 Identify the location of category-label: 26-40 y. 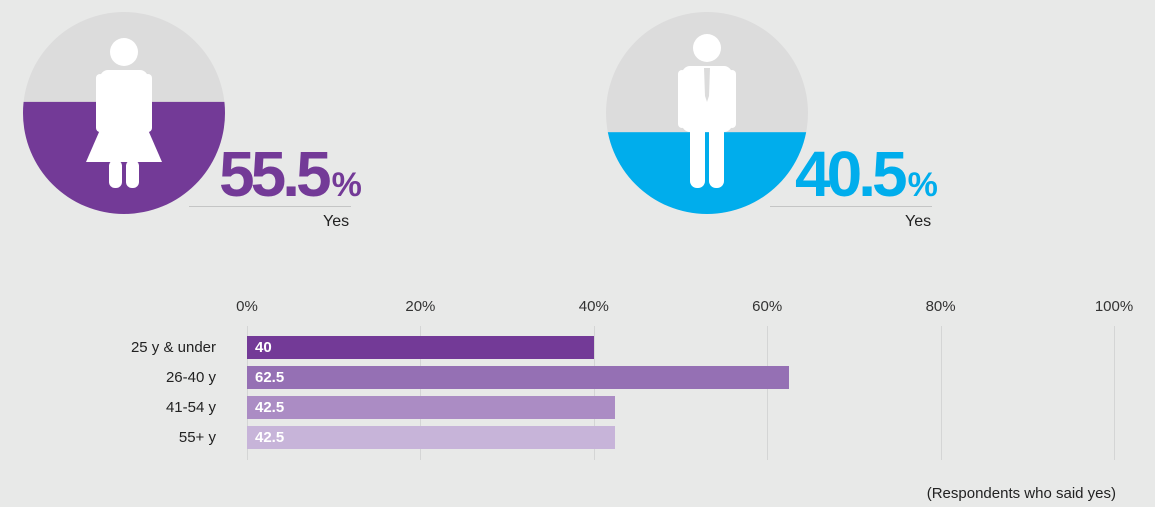
(190, 377).